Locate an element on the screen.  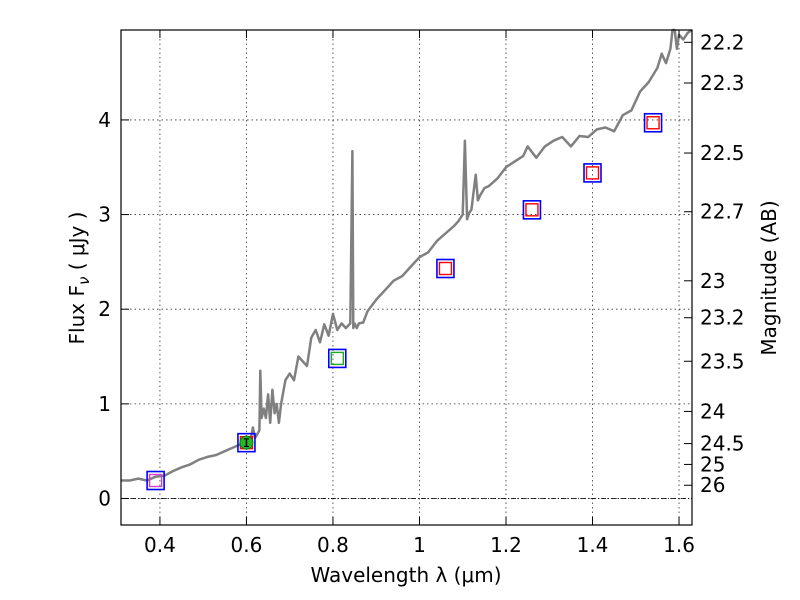
x-tick-label: 0.8 is located at coordinates (333, 545).